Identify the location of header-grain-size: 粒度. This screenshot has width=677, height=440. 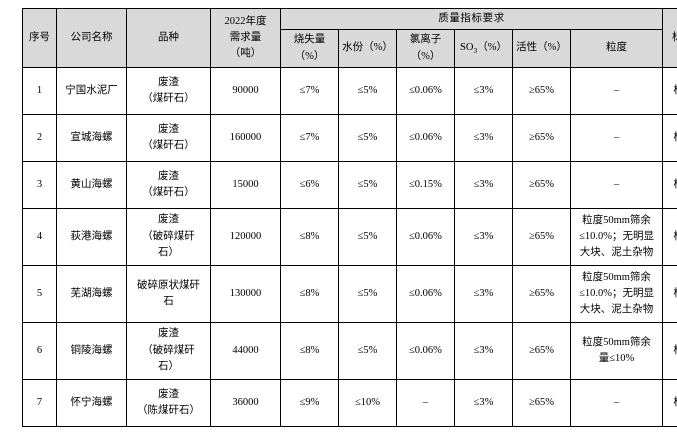
(616, 48).